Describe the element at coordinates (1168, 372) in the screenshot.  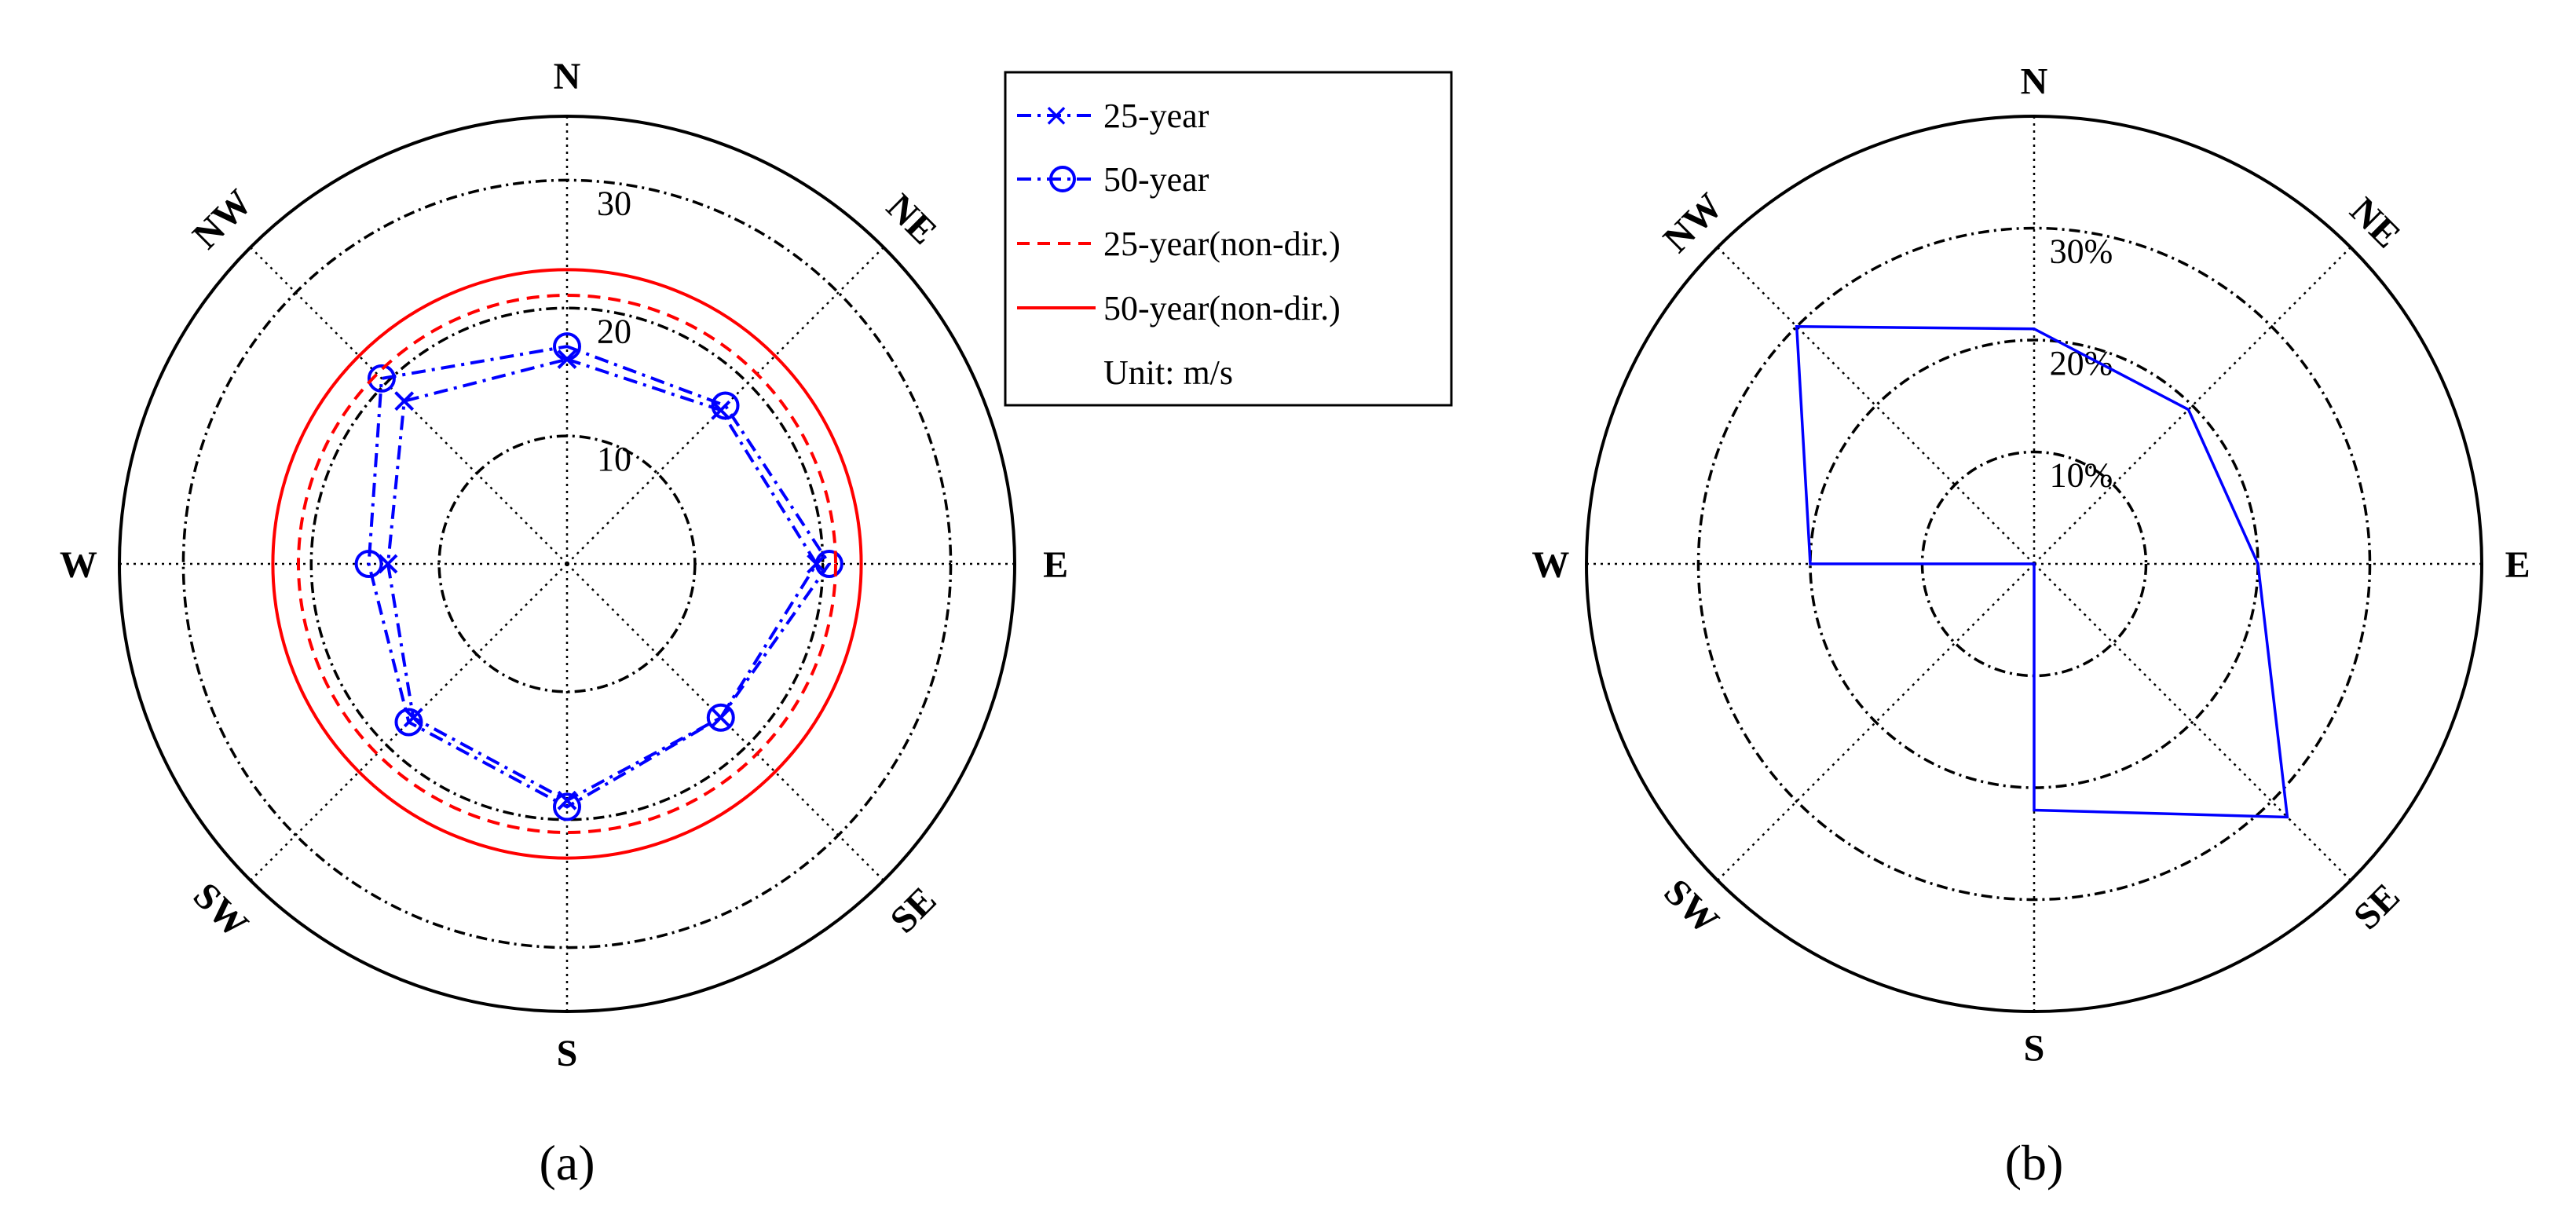
I see `unit-label: Unit: m/s` at that location.